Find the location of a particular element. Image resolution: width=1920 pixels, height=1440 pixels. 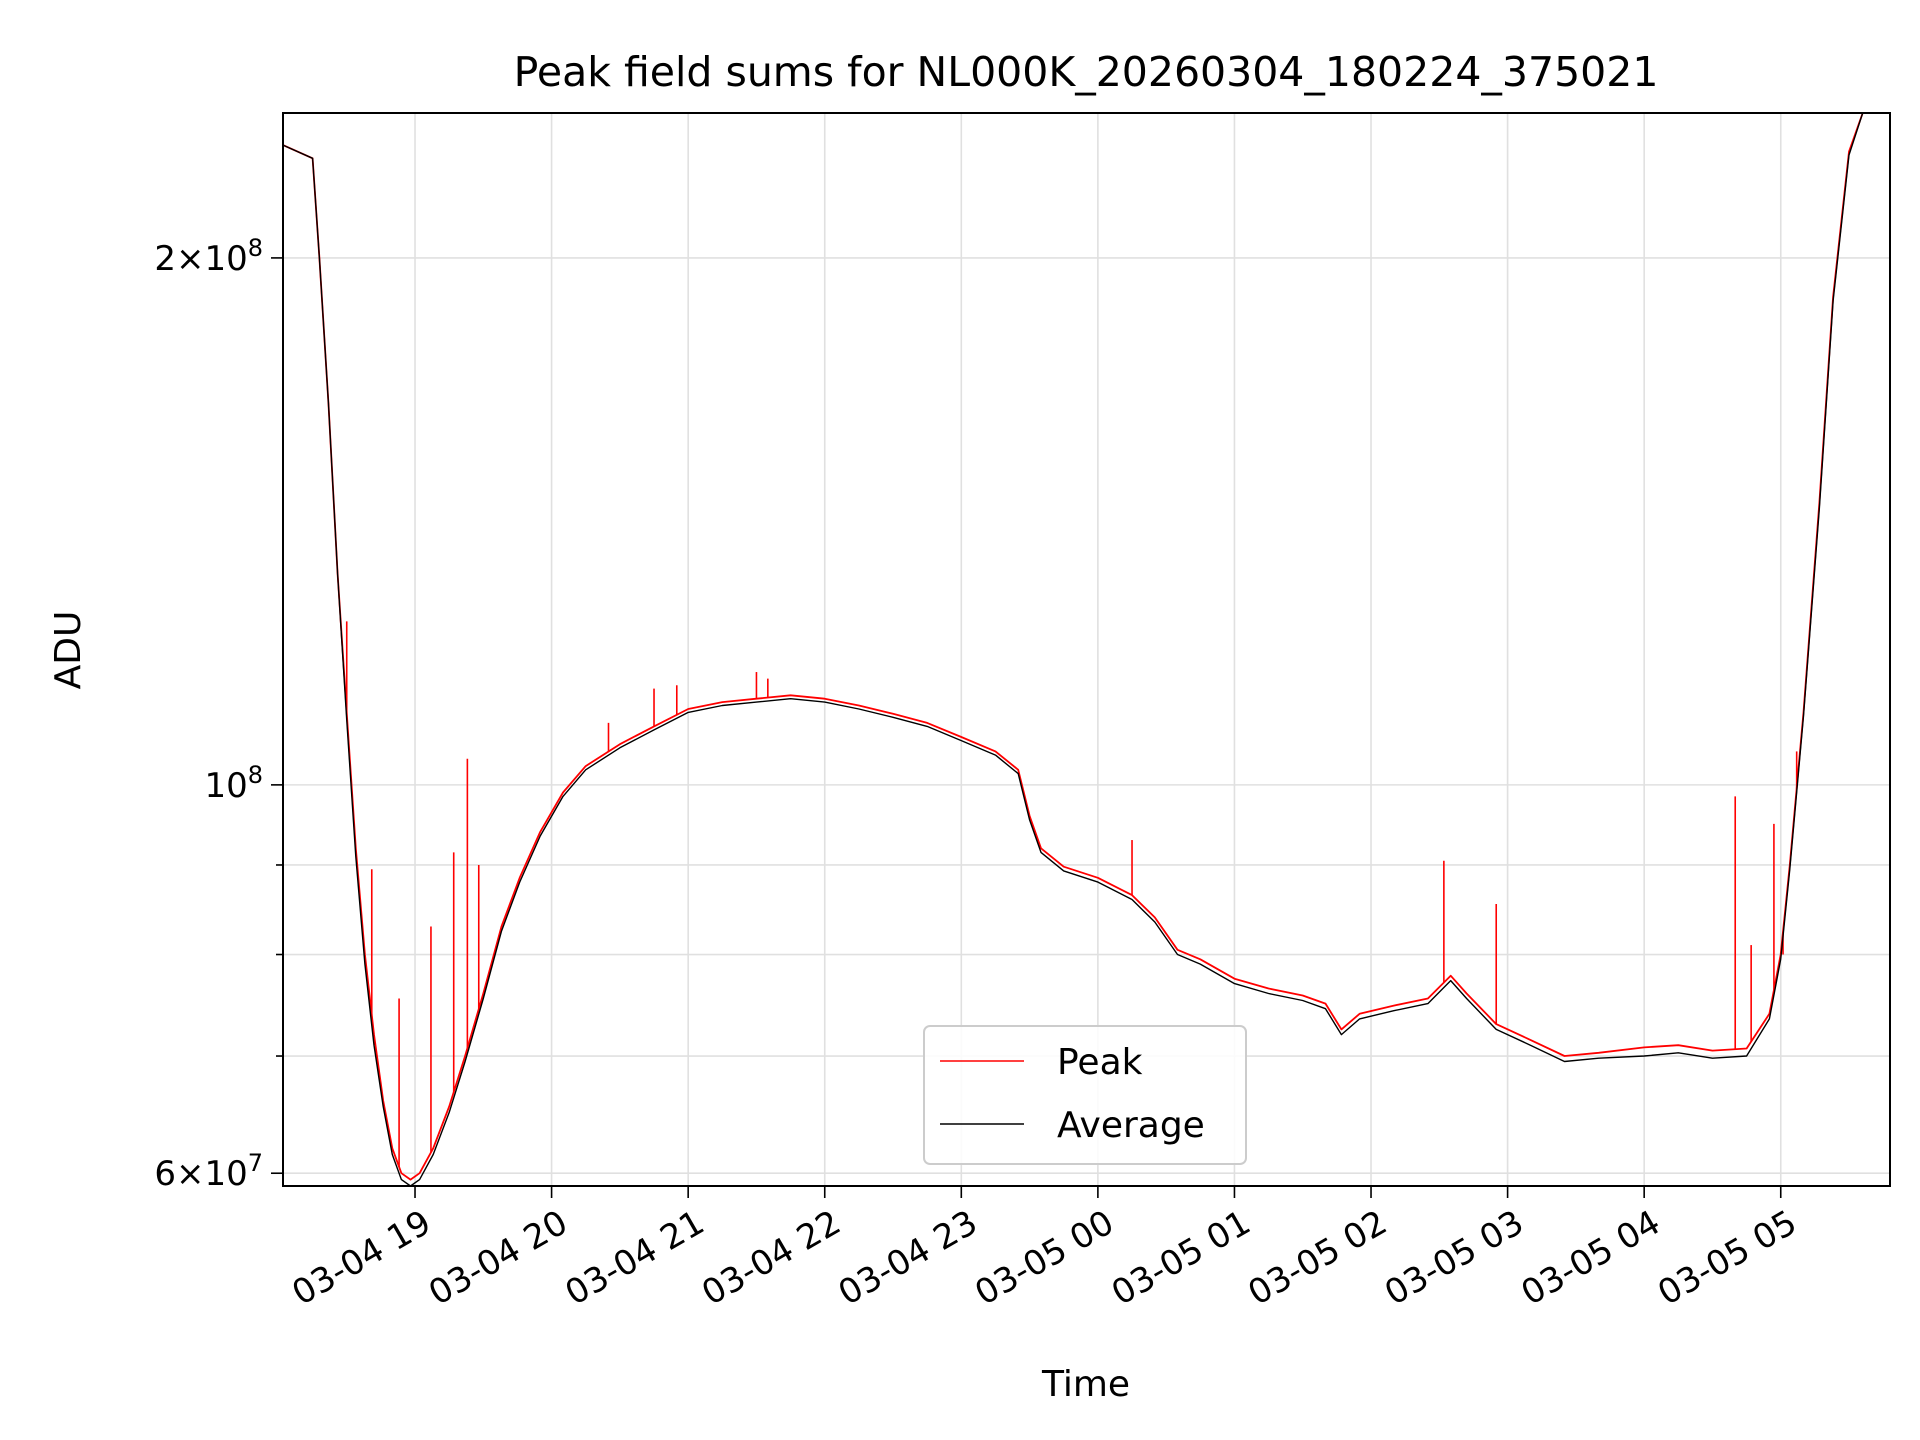

y-axis: 6×107 108 2×108 is located at coordinates (218, 714).